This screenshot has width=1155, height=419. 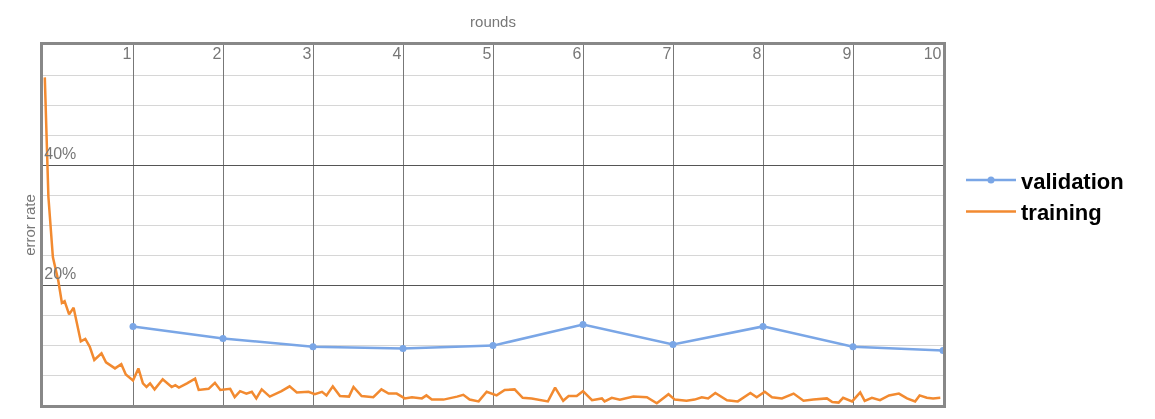 I want to click on x-tick-label: 8, so click(x=757, y=53).